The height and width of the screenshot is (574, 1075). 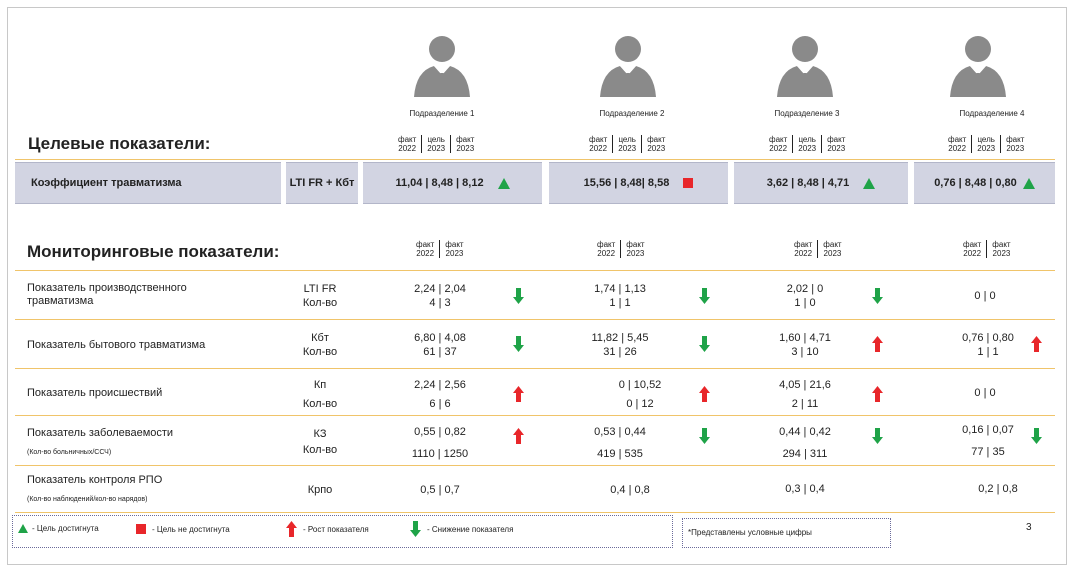 What do you see at coordinates (320, 394) in the screenshot?
I see `indicator-unit: Кп Кол-во` at bounding box center [320, 394].